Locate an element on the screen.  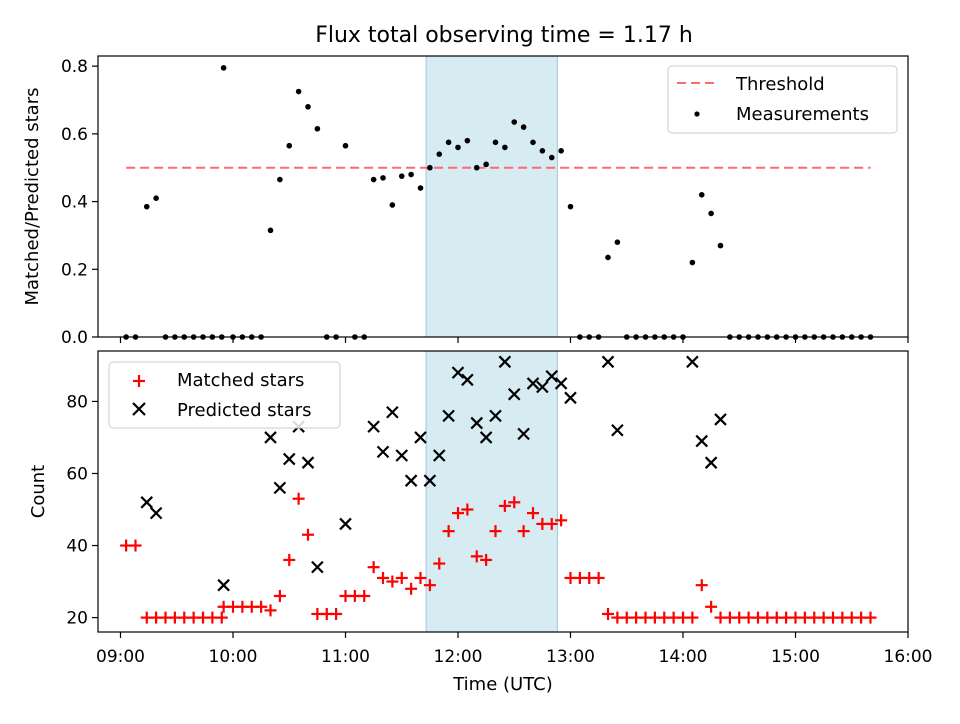
x-tick-label: 13:00 is located at coordinates (570, 657).